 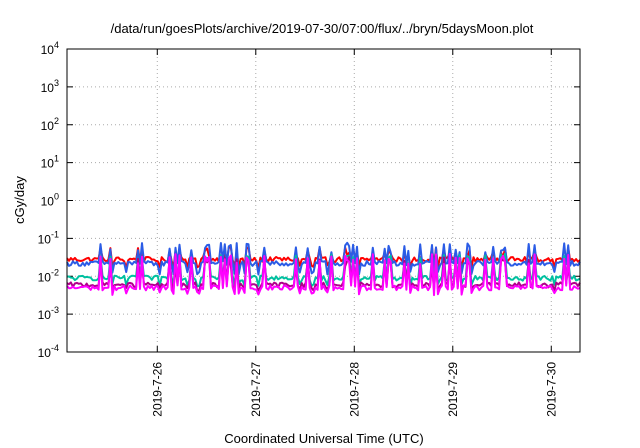 What do you see at coordinates (551, 389) in the screenshot?
I see `x-tick-label: 2019-7-30` at bounding box center [551, 389].